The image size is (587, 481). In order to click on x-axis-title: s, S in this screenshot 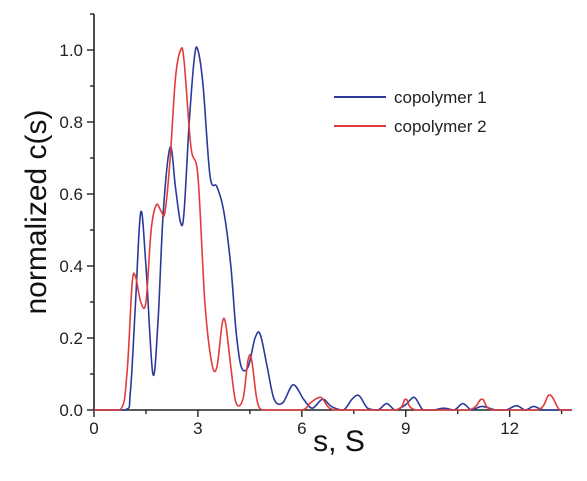, I will do `click(339, 441)`.